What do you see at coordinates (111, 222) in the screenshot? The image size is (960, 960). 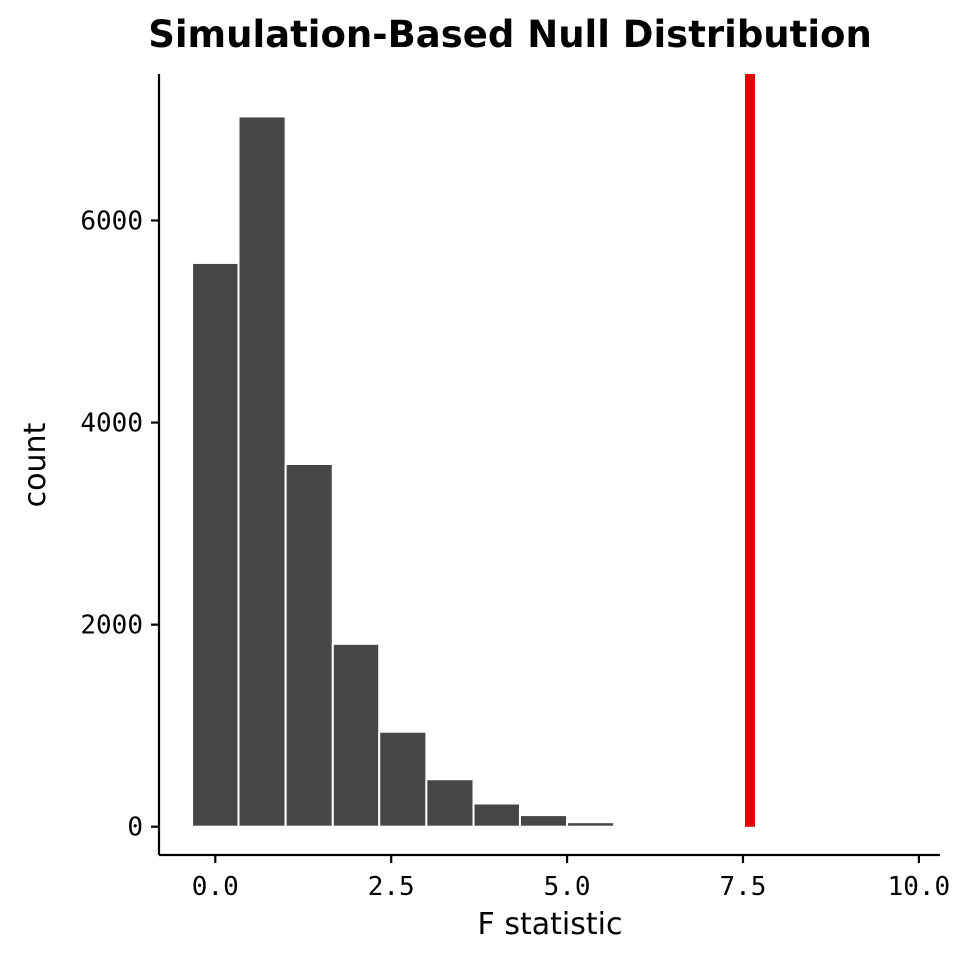 I see `y-tick-label-3: 6000` at bounding box center [111, 222].